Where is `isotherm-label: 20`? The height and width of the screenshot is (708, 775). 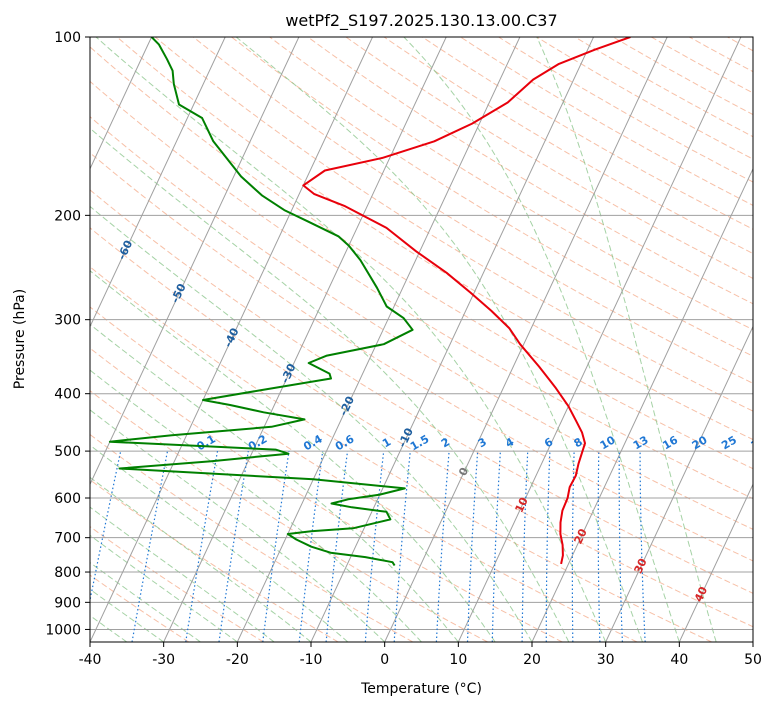
isotherm-label: 20 is located at coordinates (581, 536).